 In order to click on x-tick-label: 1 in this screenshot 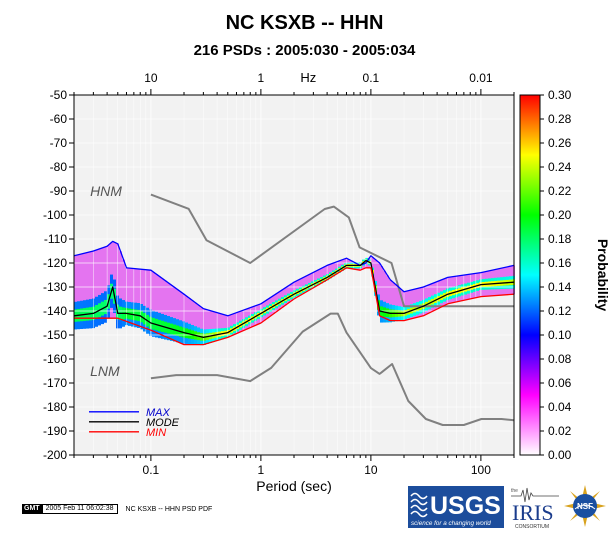, I will do `click(261, 470)`.